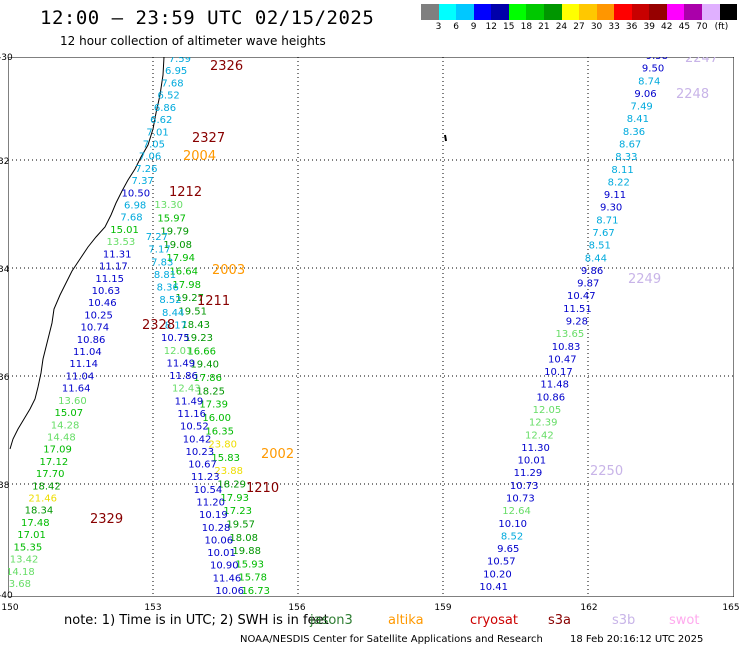 The image size is (740, 650). Describe the element at coordinates (667, 27) in the screenshot. I see `scale-label: 42` at that location.